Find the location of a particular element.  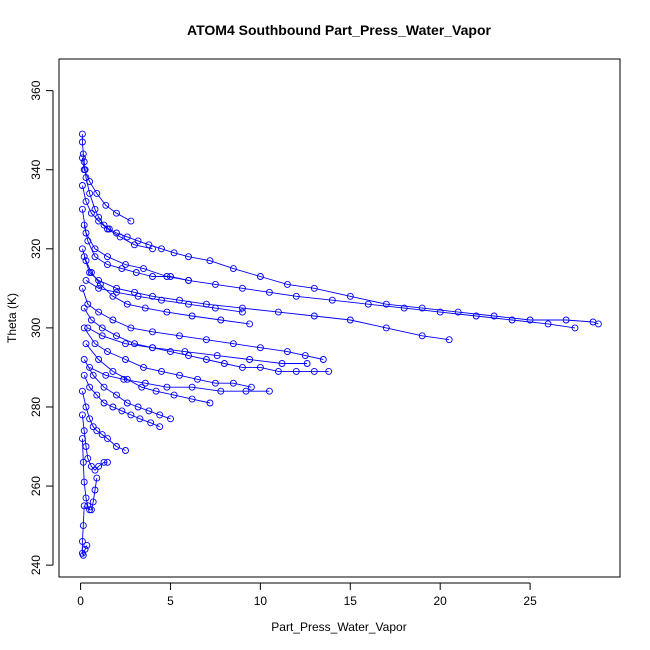

chart-title: ATOM4 Southbound Part_Press_Water_Vapor is located at coordinates (339, 30).